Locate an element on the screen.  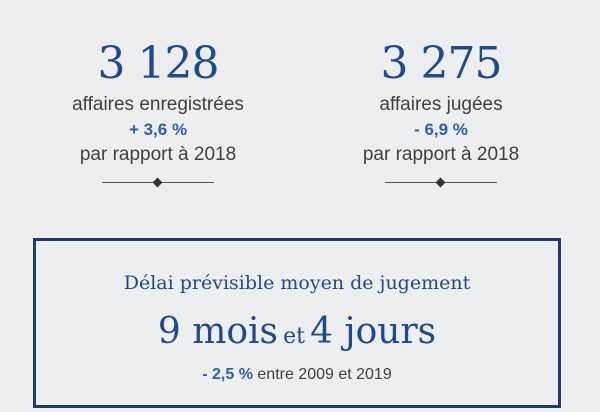
judged-cases-reference: par rapport à 2018 is located at coordinates (441, 154).